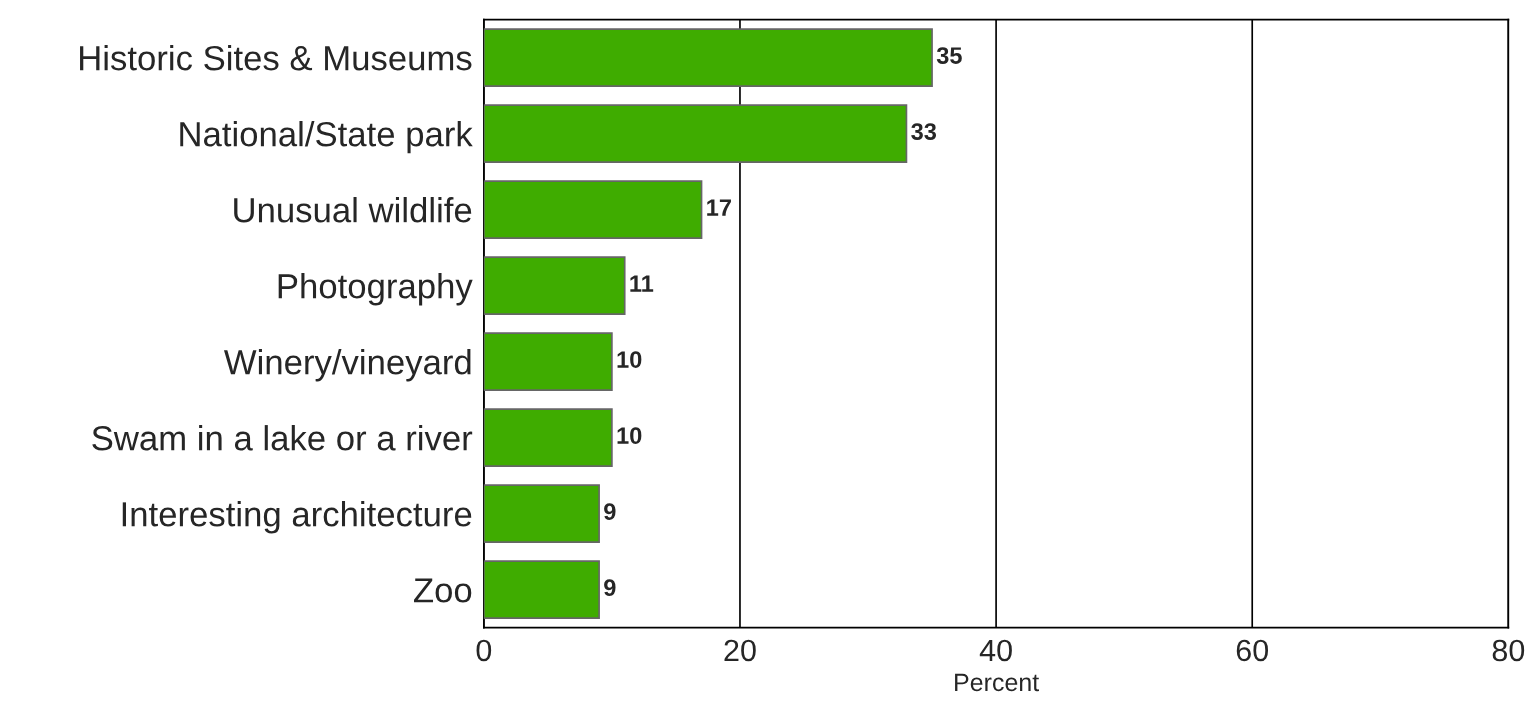 Image resolution: width=1536 pixels, height=724 pixels. I want to click on y-tick-label: Photography, so click(375, 289).